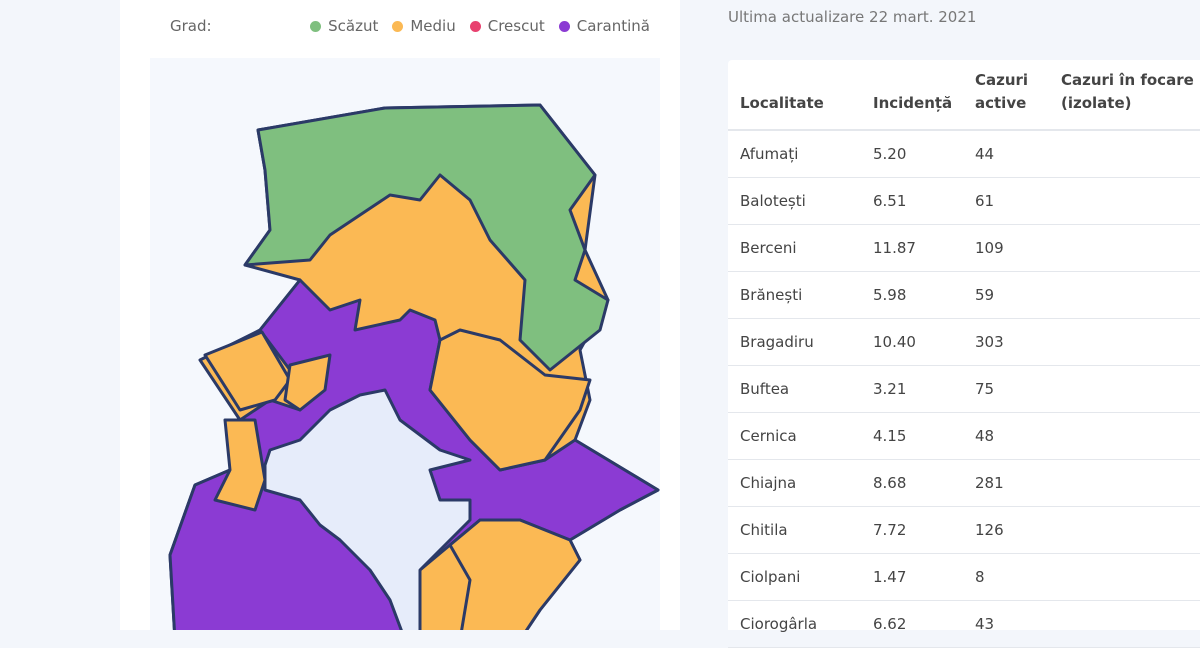 This screenshot has height=648, width=1200. I want to click on legend-text: Mediu, so click(433, 26).